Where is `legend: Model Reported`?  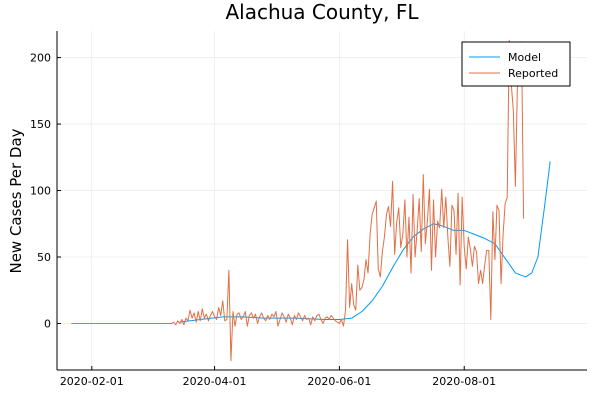 legend: Model Reported is located at coordinates (516, 64).